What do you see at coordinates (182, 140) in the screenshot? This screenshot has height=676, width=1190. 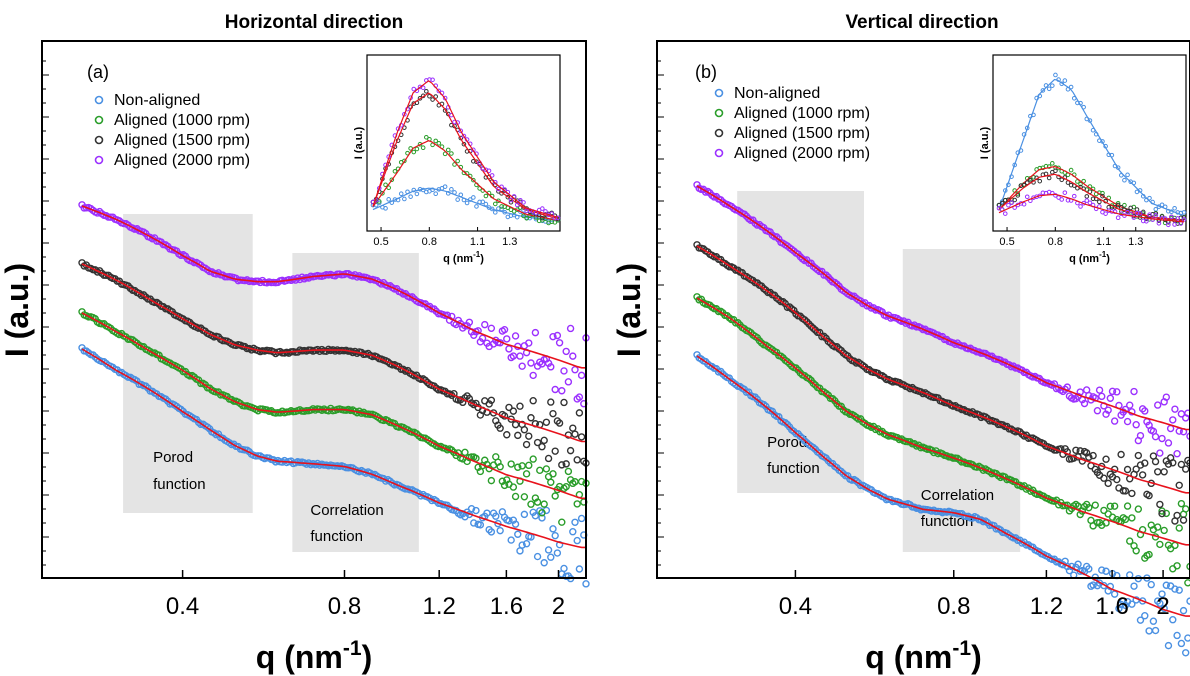 I see `legend-entry: Aligned (1500 rpm)` at bounding box center [182, 140].